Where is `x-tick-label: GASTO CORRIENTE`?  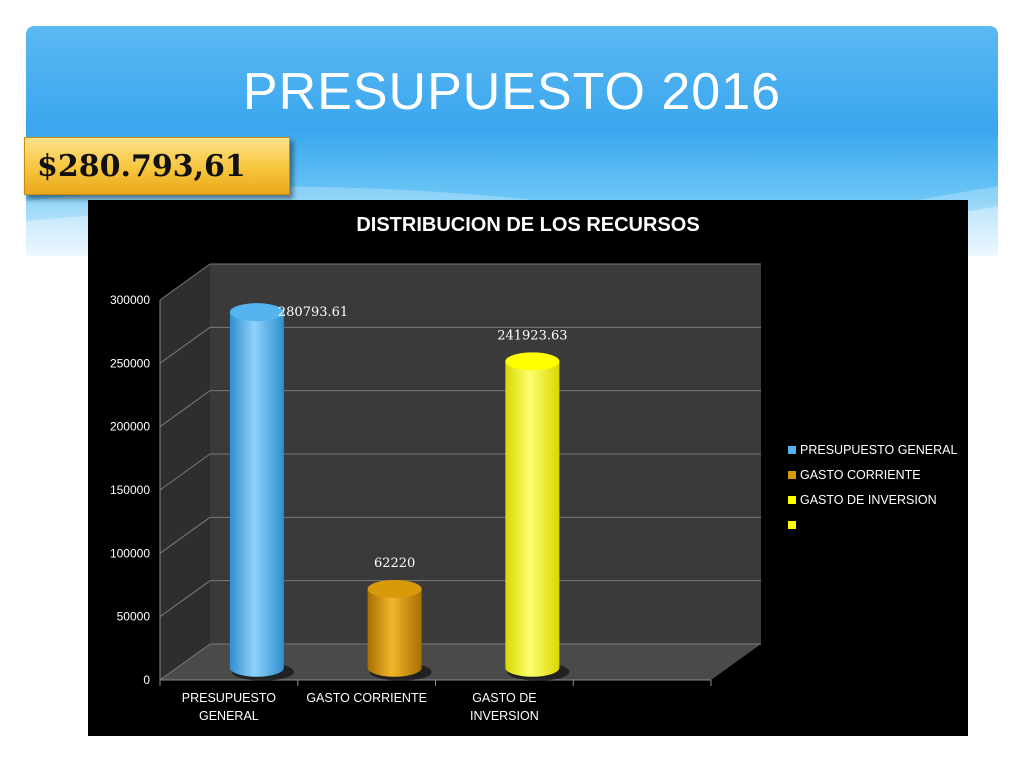
x-tick-label: GASTO CORRIENTE is located at coordinates (366, 698).